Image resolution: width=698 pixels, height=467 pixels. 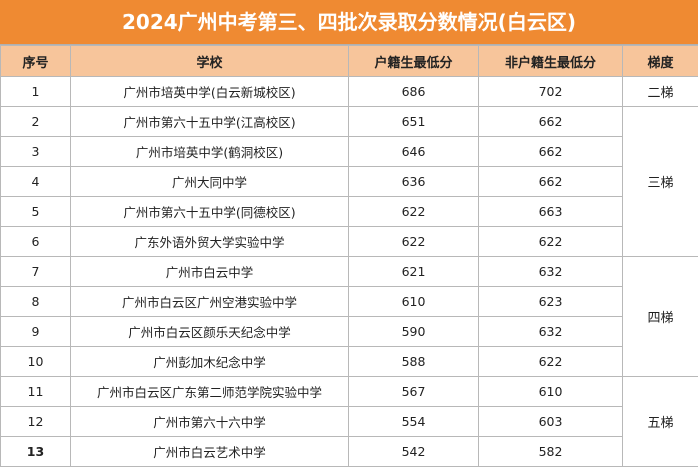 I want to click on row-hukou-score: 646, so click(x=413, y=151).